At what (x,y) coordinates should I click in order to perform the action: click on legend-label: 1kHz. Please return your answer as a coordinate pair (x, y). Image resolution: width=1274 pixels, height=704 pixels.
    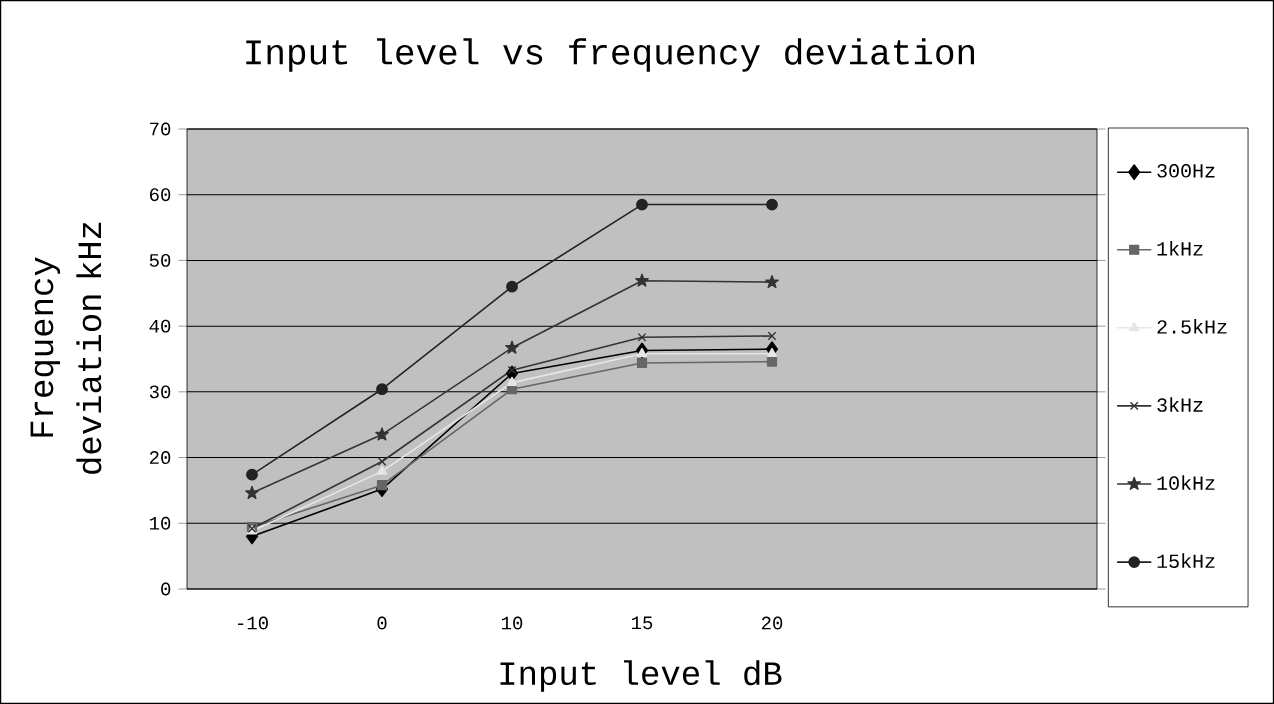
    Looking at the image, I should click on (1180, 248).